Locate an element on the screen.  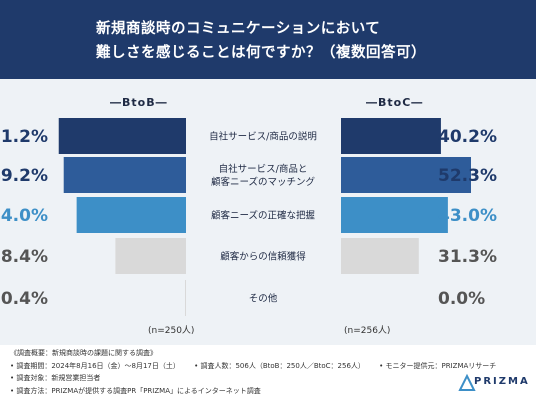
category-label-0-0: 自社サービス/商品の説明 is located at coordinates (263, 137).